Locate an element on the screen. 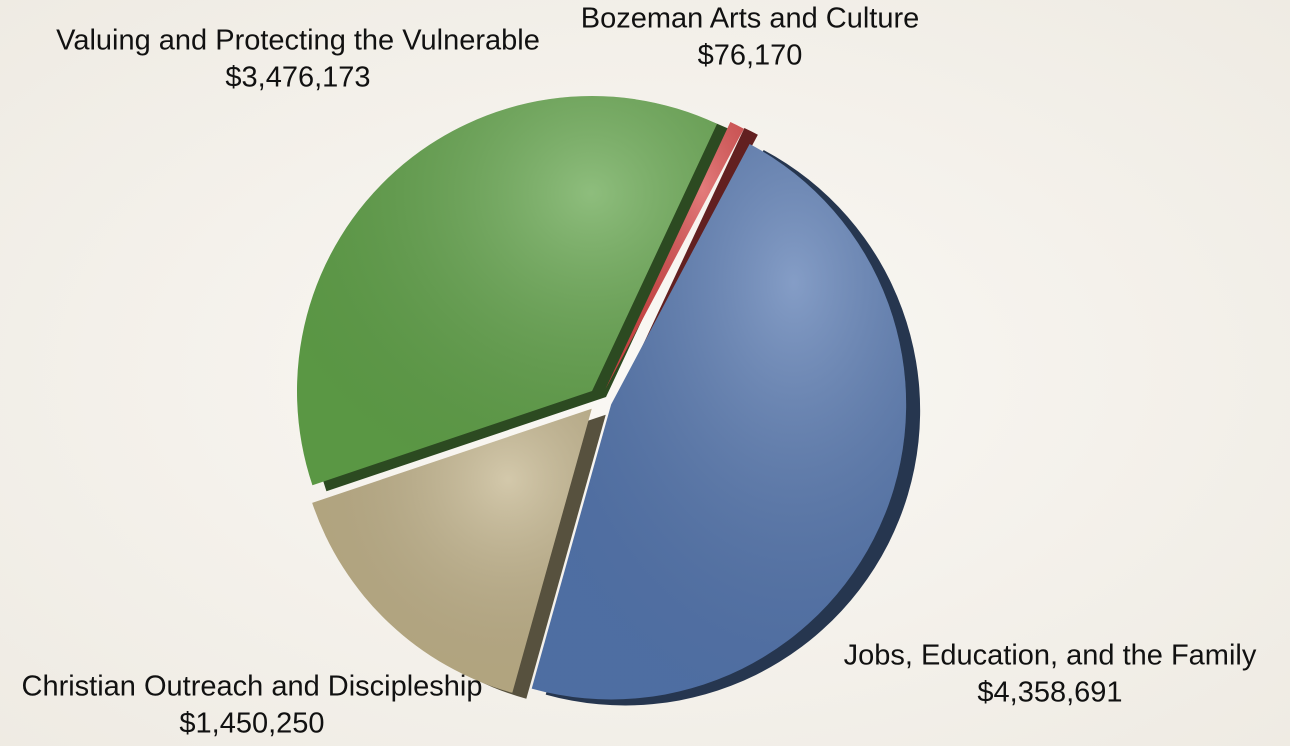  slice-label: Bozeman Arts and Culture is located at coordinates (750, 19).